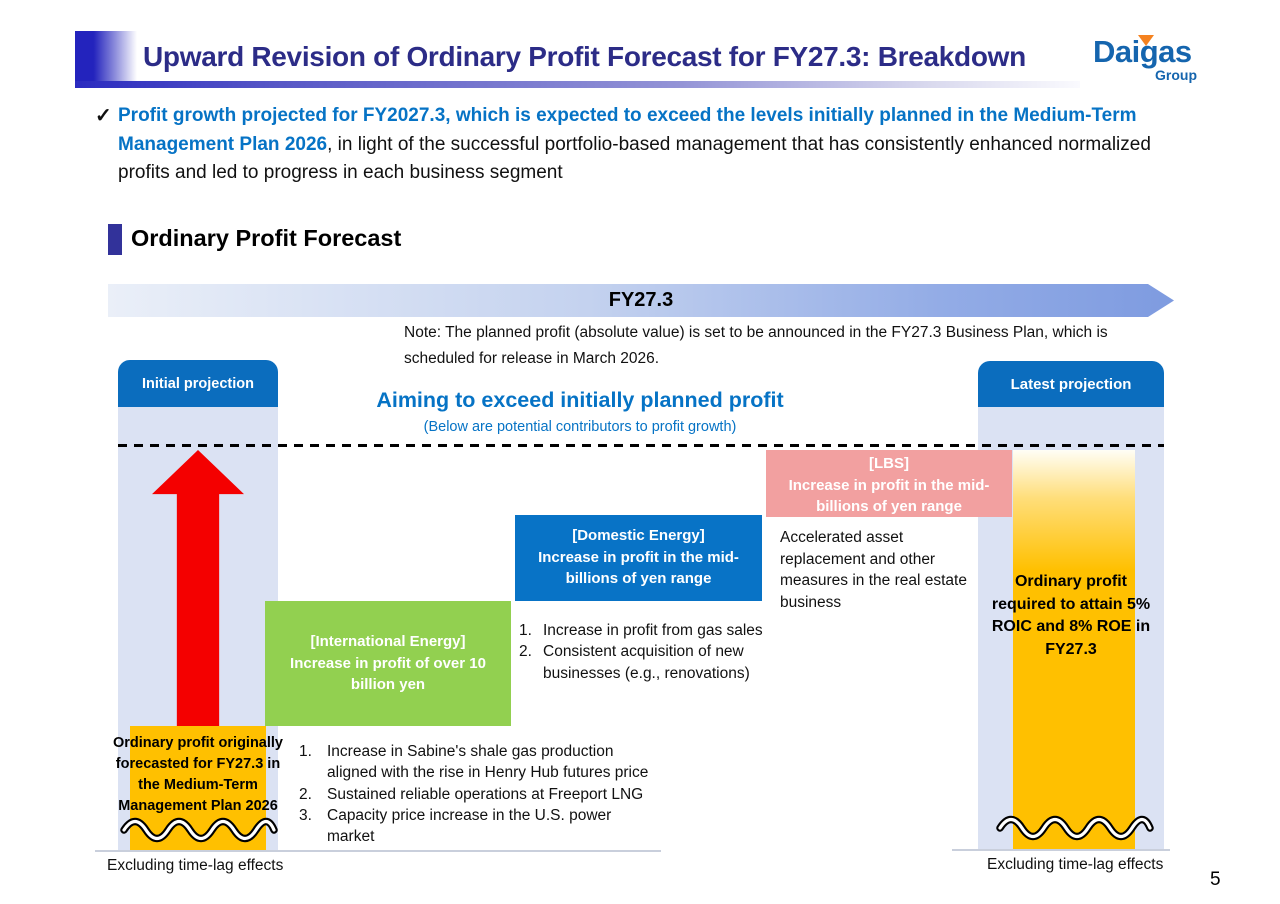 The image size is (1280, 904). I want to click on list-item-number: 3., so click(305, 815).